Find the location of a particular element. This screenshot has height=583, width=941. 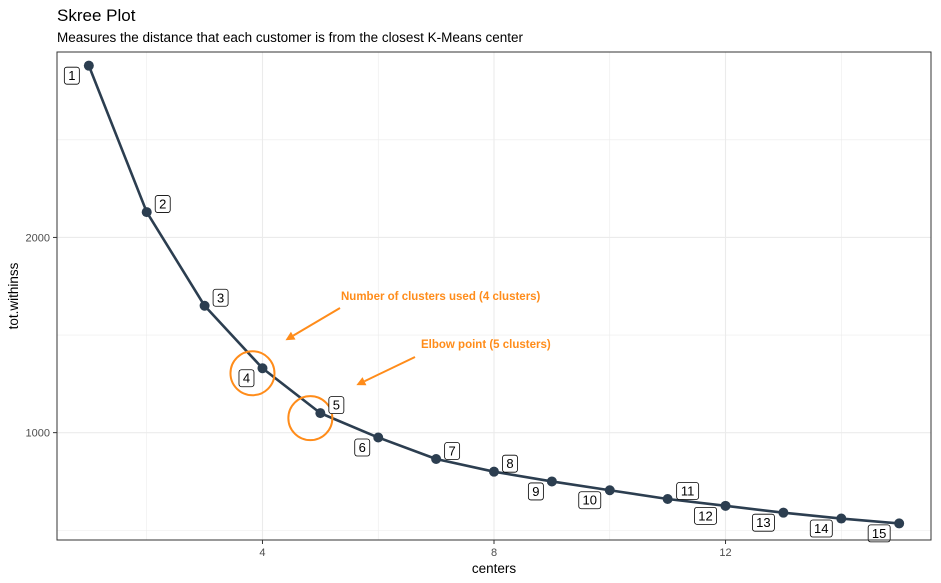

y-tick-label: 2000 is located at coordinates (38, 238).